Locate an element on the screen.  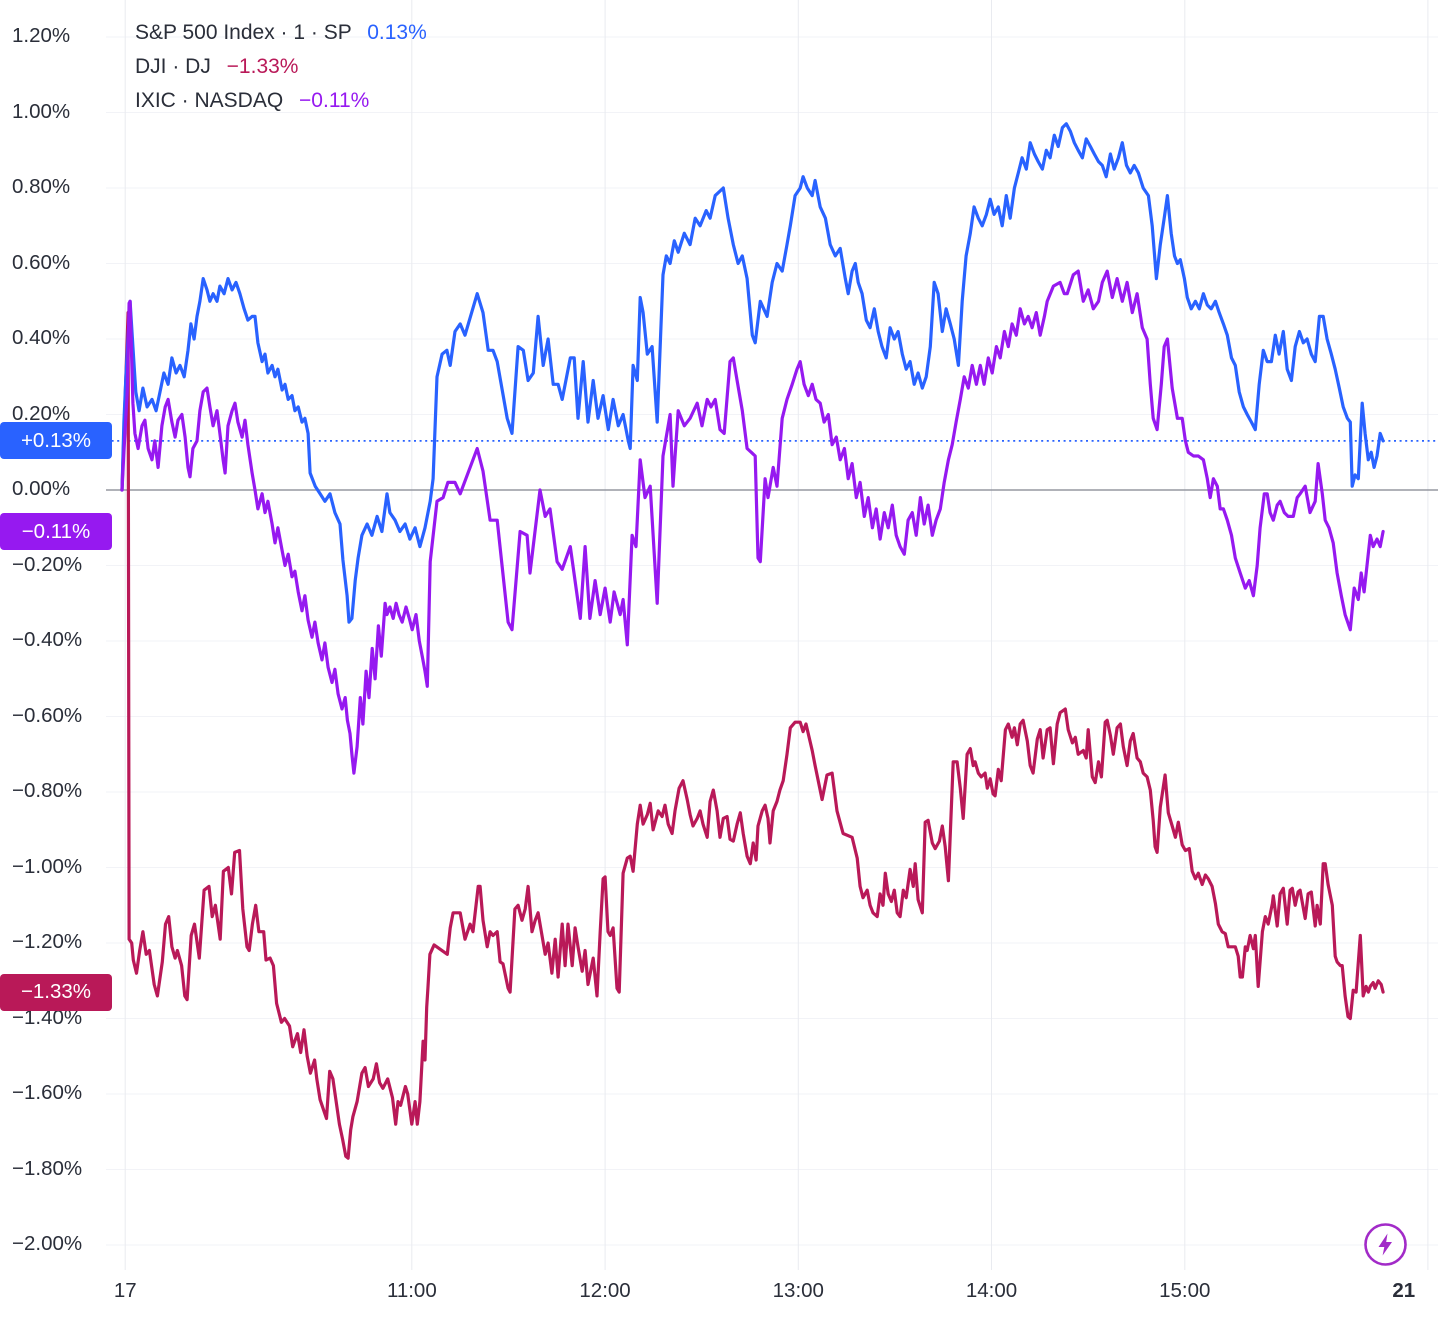
x-axis-label: 17 is located at coordinates (125, 1290).